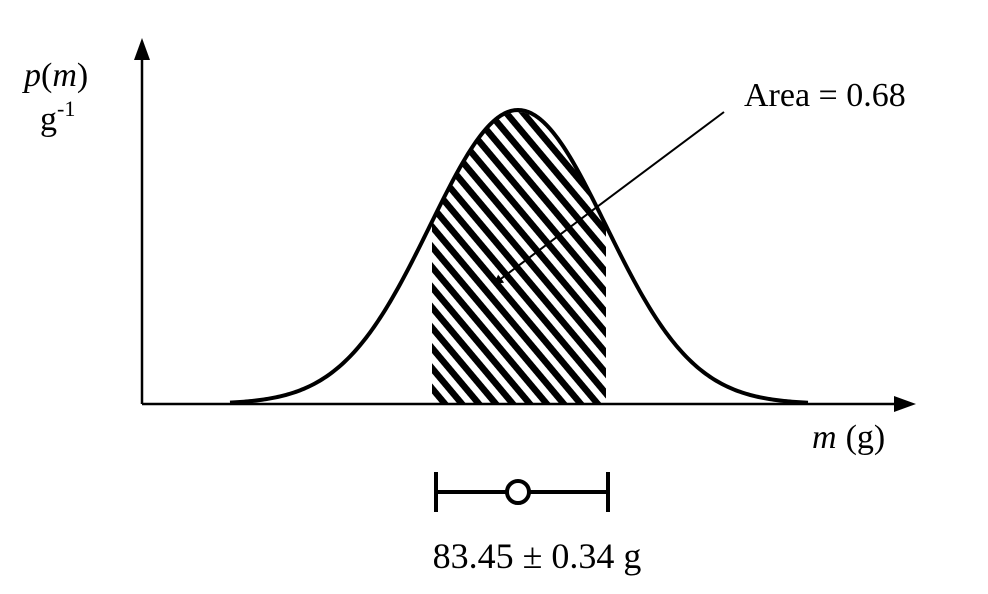 The image size is (988, 594). Describe the element at coordinates (64, 75) in the screenshot. I see `y-axis-variable: m` at that location.